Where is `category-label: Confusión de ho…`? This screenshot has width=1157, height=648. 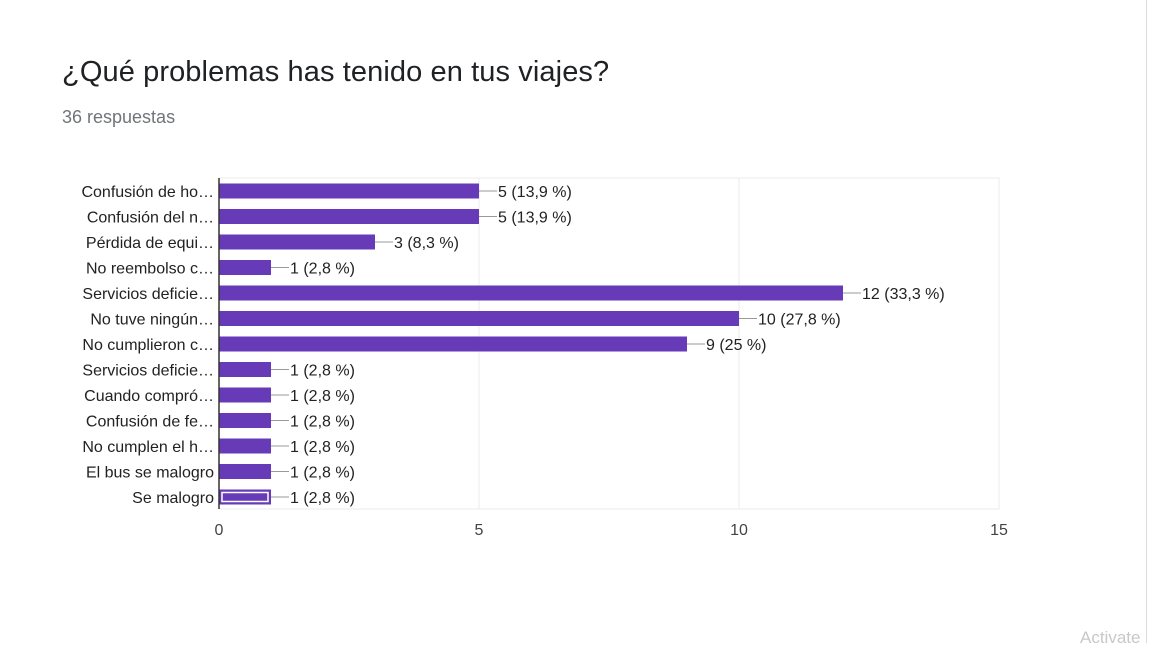 category-label: Confusión de ho… is located at coordinates (147, 192).